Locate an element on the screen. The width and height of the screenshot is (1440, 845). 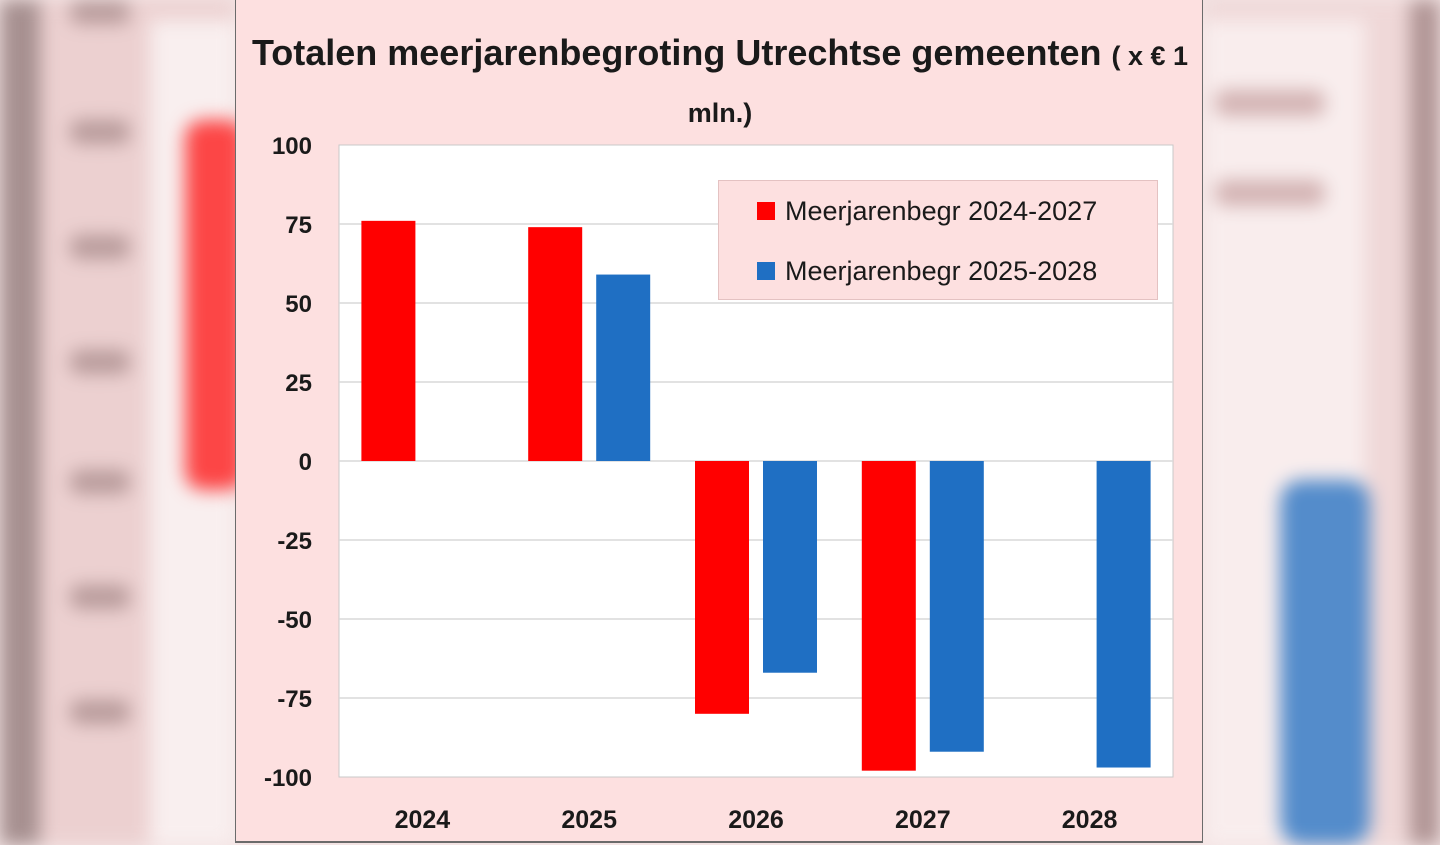
y-tick-label: -50 is located at coordinates (294, 620).